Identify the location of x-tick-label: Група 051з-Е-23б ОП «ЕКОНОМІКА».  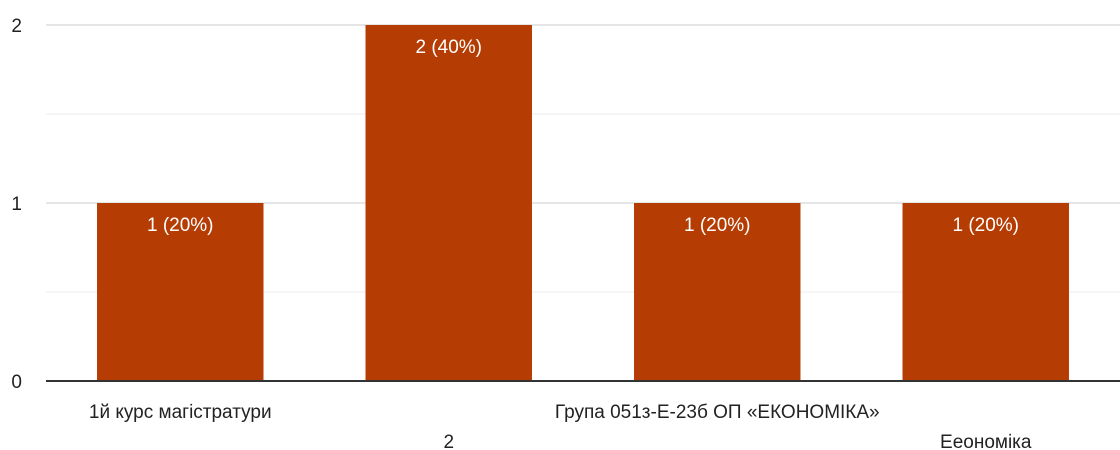
(717, 412).